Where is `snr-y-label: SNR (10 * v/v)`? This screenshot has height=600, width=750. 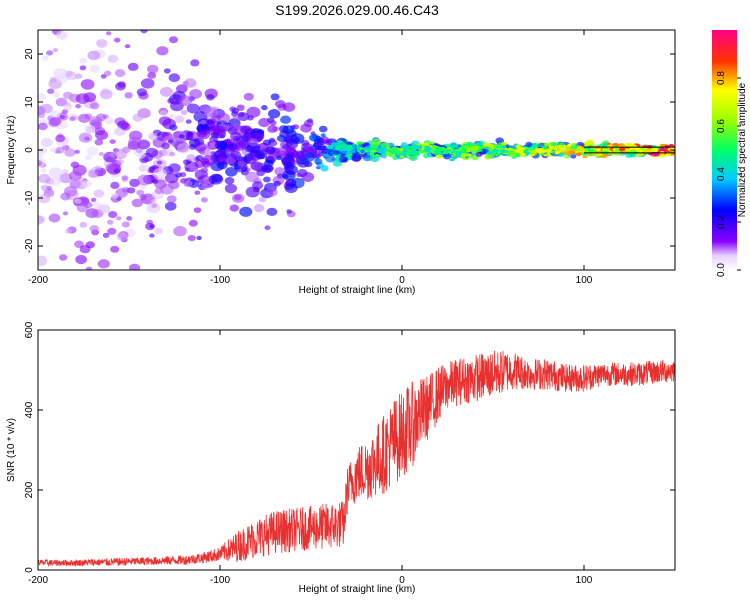
snr-y-label: SNR (10 * v/v) is located at coordinates (11, 450).